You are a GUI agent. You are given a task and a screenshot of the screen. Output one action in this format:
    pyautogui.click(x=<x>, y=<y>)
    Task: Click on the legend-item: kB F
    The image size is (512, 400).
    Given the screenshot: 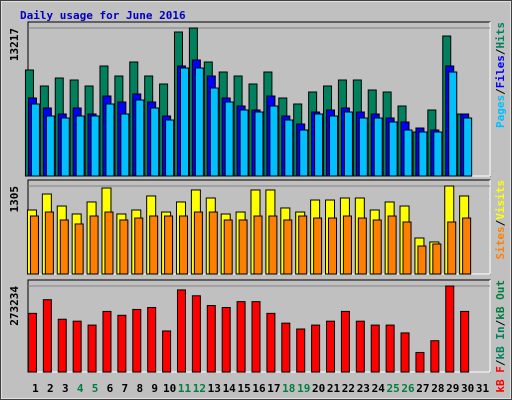 What is the action you would take?
    pyautogui.click(x=500, y=379)
    